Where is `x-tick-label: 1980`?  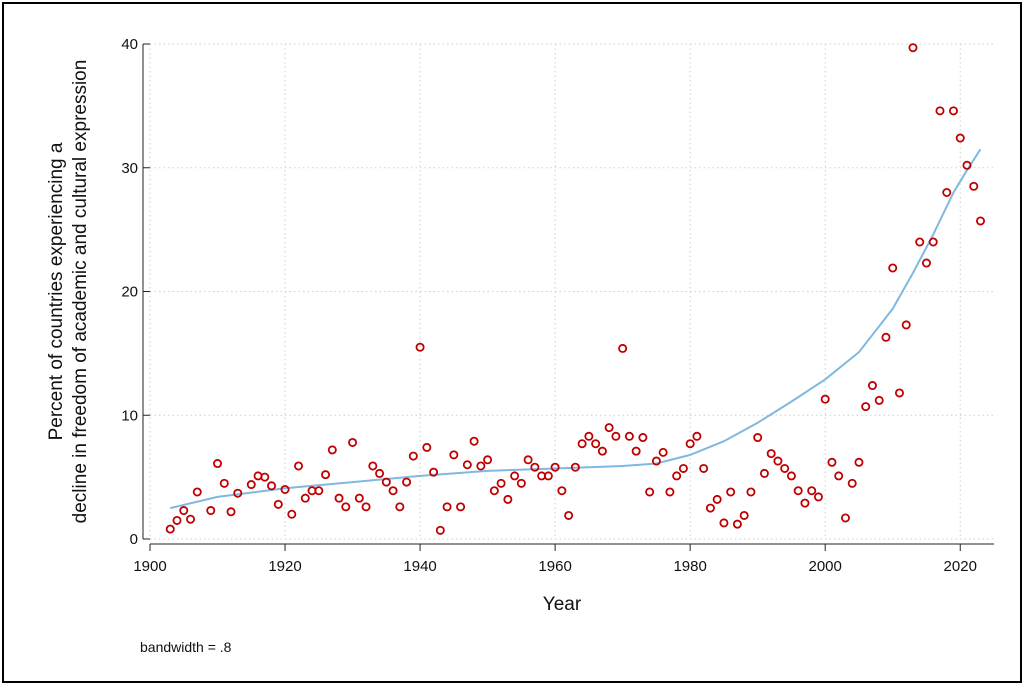
x-tick-label: 1980 is located at coordinates (689, 566).